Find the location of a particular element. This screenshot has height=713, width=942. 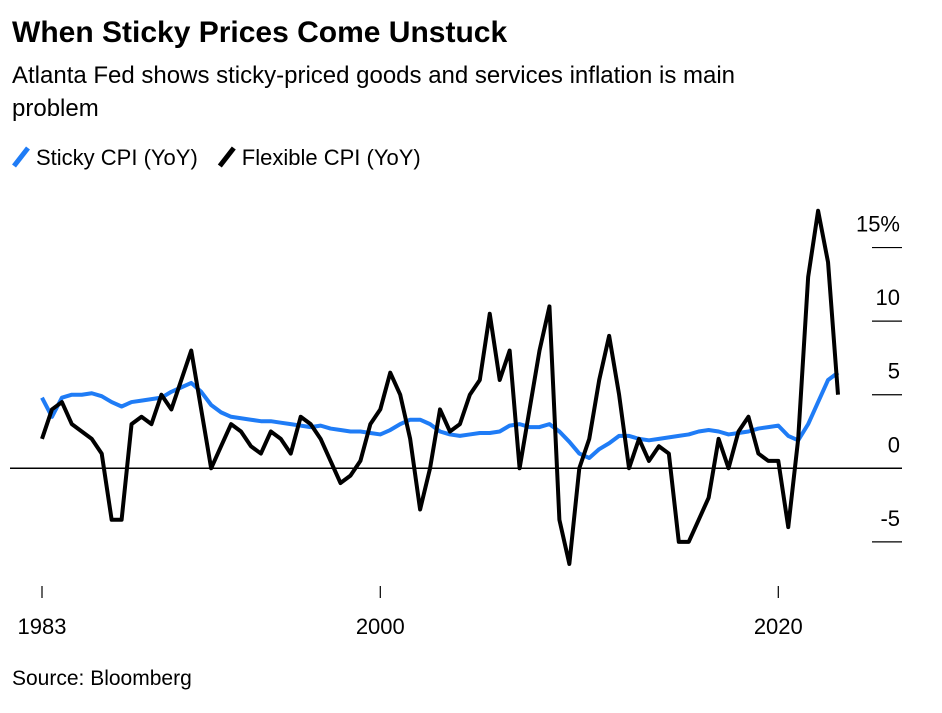

chart-subtitle: problem is located at coordinates (55, 108).